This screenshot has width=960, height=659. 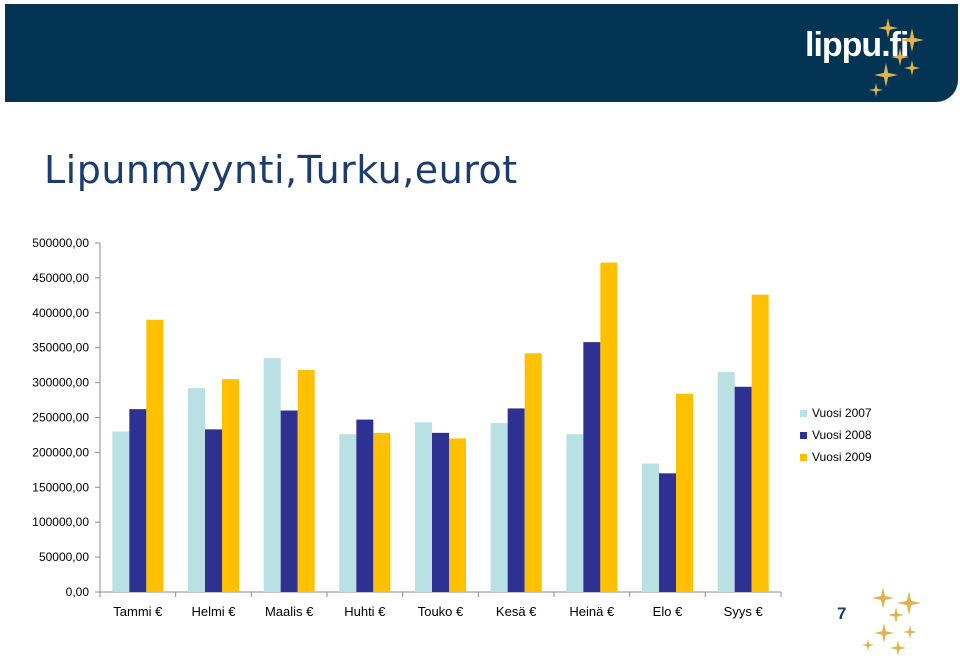 I want to click on y-tick-label: 400000,00, so click(x=60, y=313).